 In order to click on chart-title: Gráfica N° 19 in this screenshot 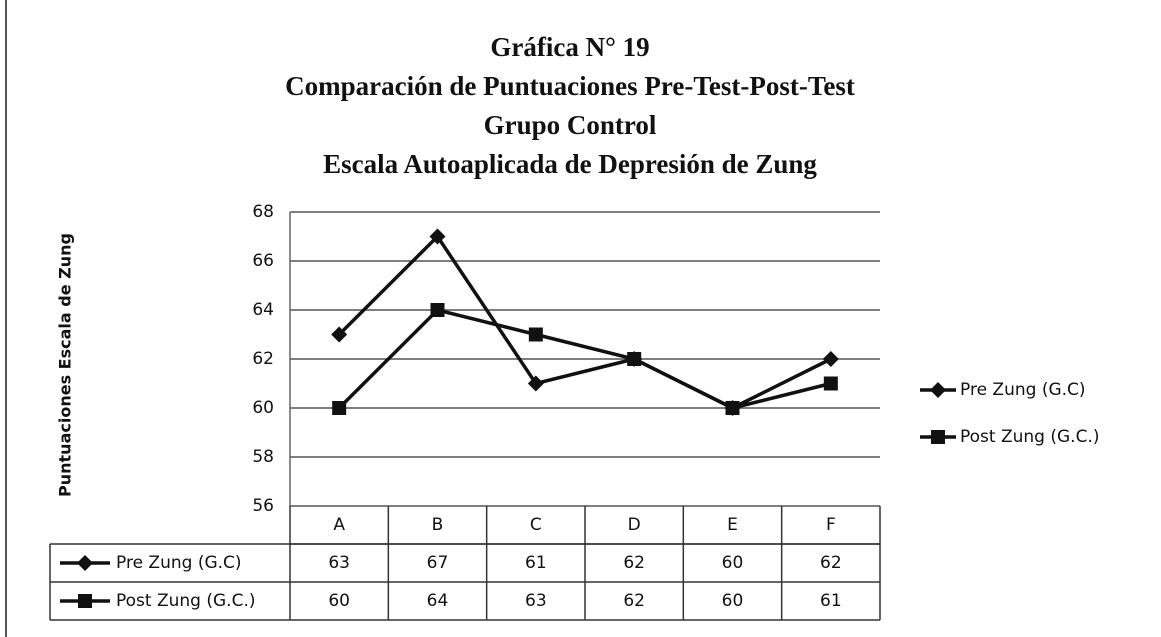, I will do `click(569, 47)`.